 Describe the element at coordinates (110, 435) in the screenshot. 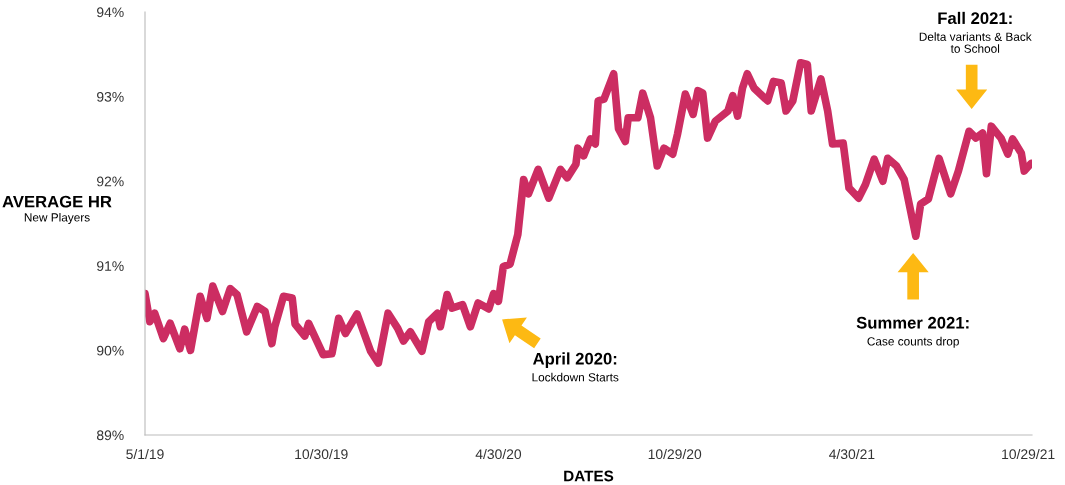

I see `y-tick-label: 89%` at that location.